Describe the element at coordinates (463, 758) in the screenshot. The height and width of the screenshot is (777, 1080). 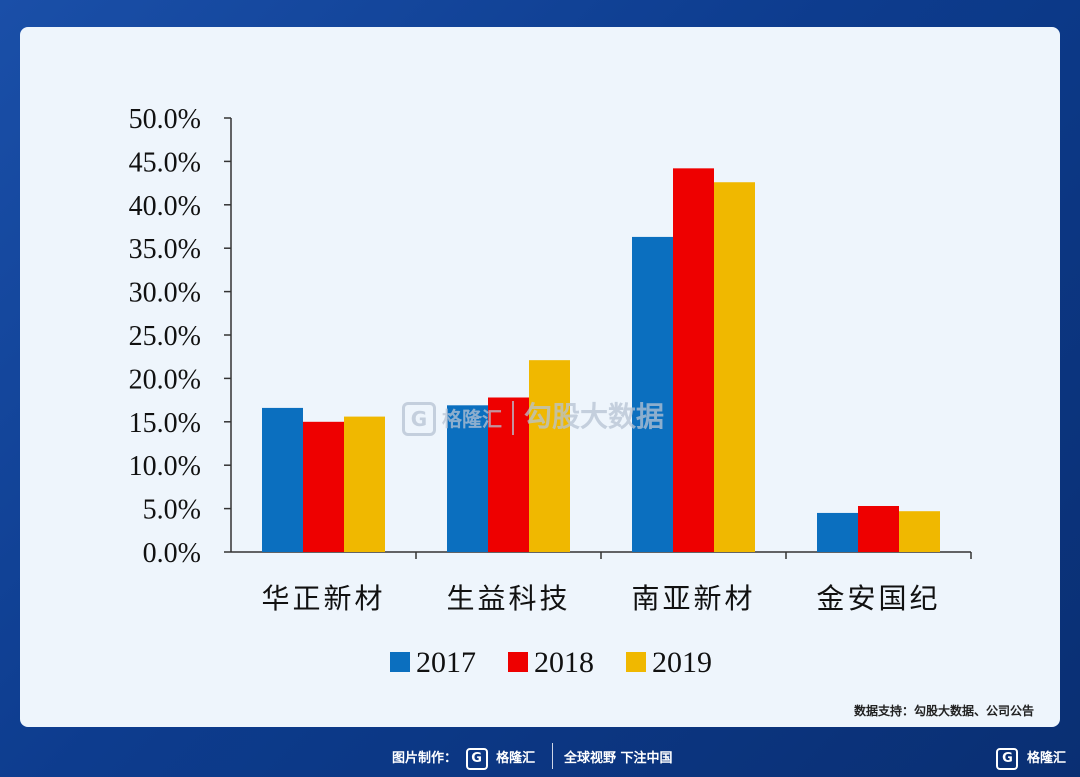
I see `footer-credit: 图片制作： G 格隆汇` at that location.